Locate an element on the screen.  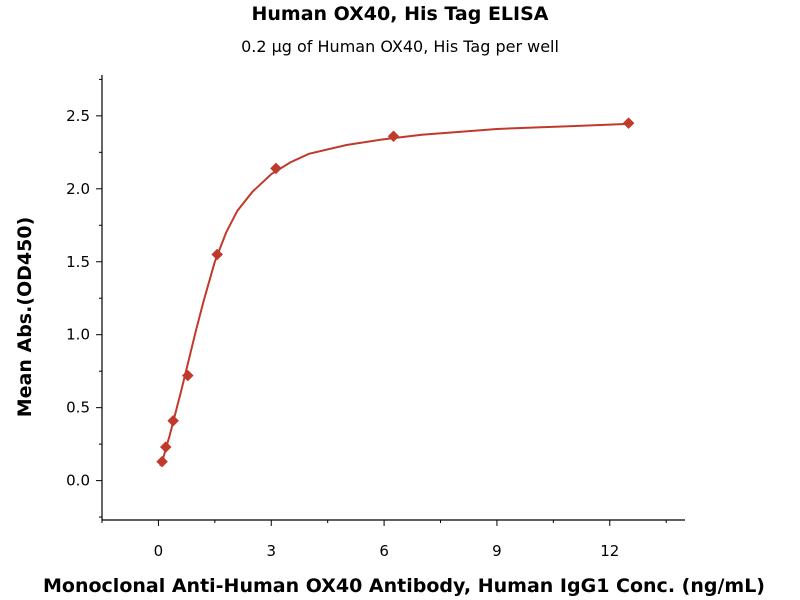
chart-title: Human OX40, His Tag ELISA is located at coordinates (399, 14).